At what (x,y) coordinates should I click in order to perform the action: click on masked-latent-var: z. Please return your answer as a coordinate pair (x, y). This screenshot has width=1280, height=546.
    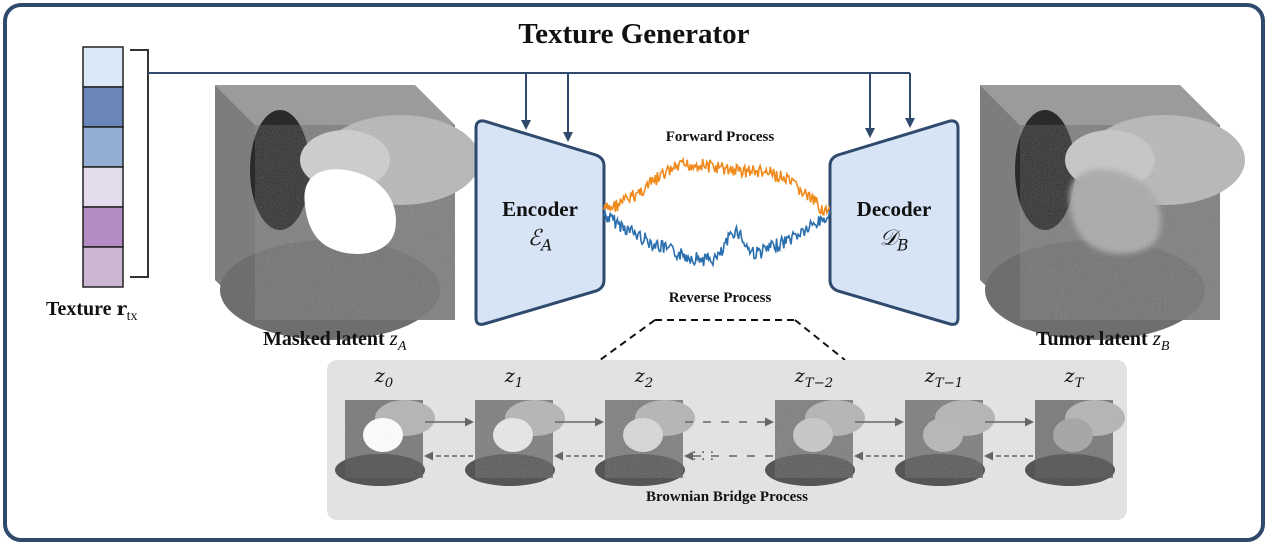
    Looking at the image, I should click on (393, 338).